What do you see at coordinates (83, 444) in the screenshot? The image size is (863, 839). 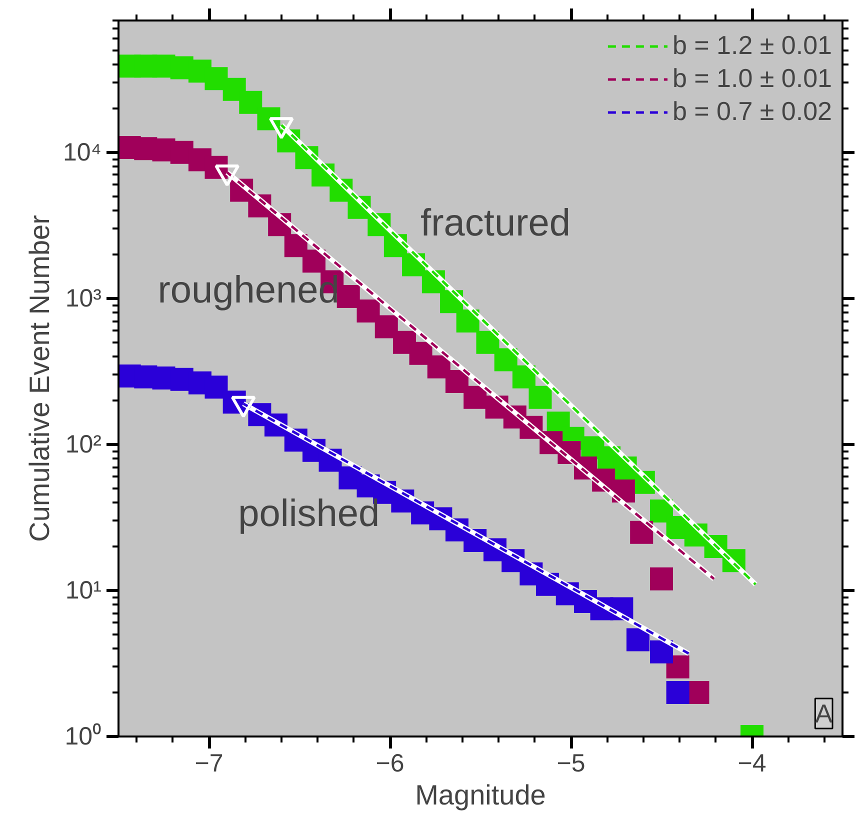 I see `y-tick-label: 10²` at bounding box center [83, 444].